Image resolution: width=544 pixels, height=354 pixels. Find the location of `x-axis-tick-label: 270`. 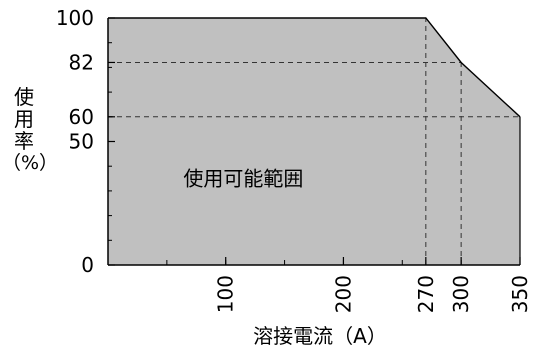

x-axis-tick-label: 270 is located at coordinates (426, 294).